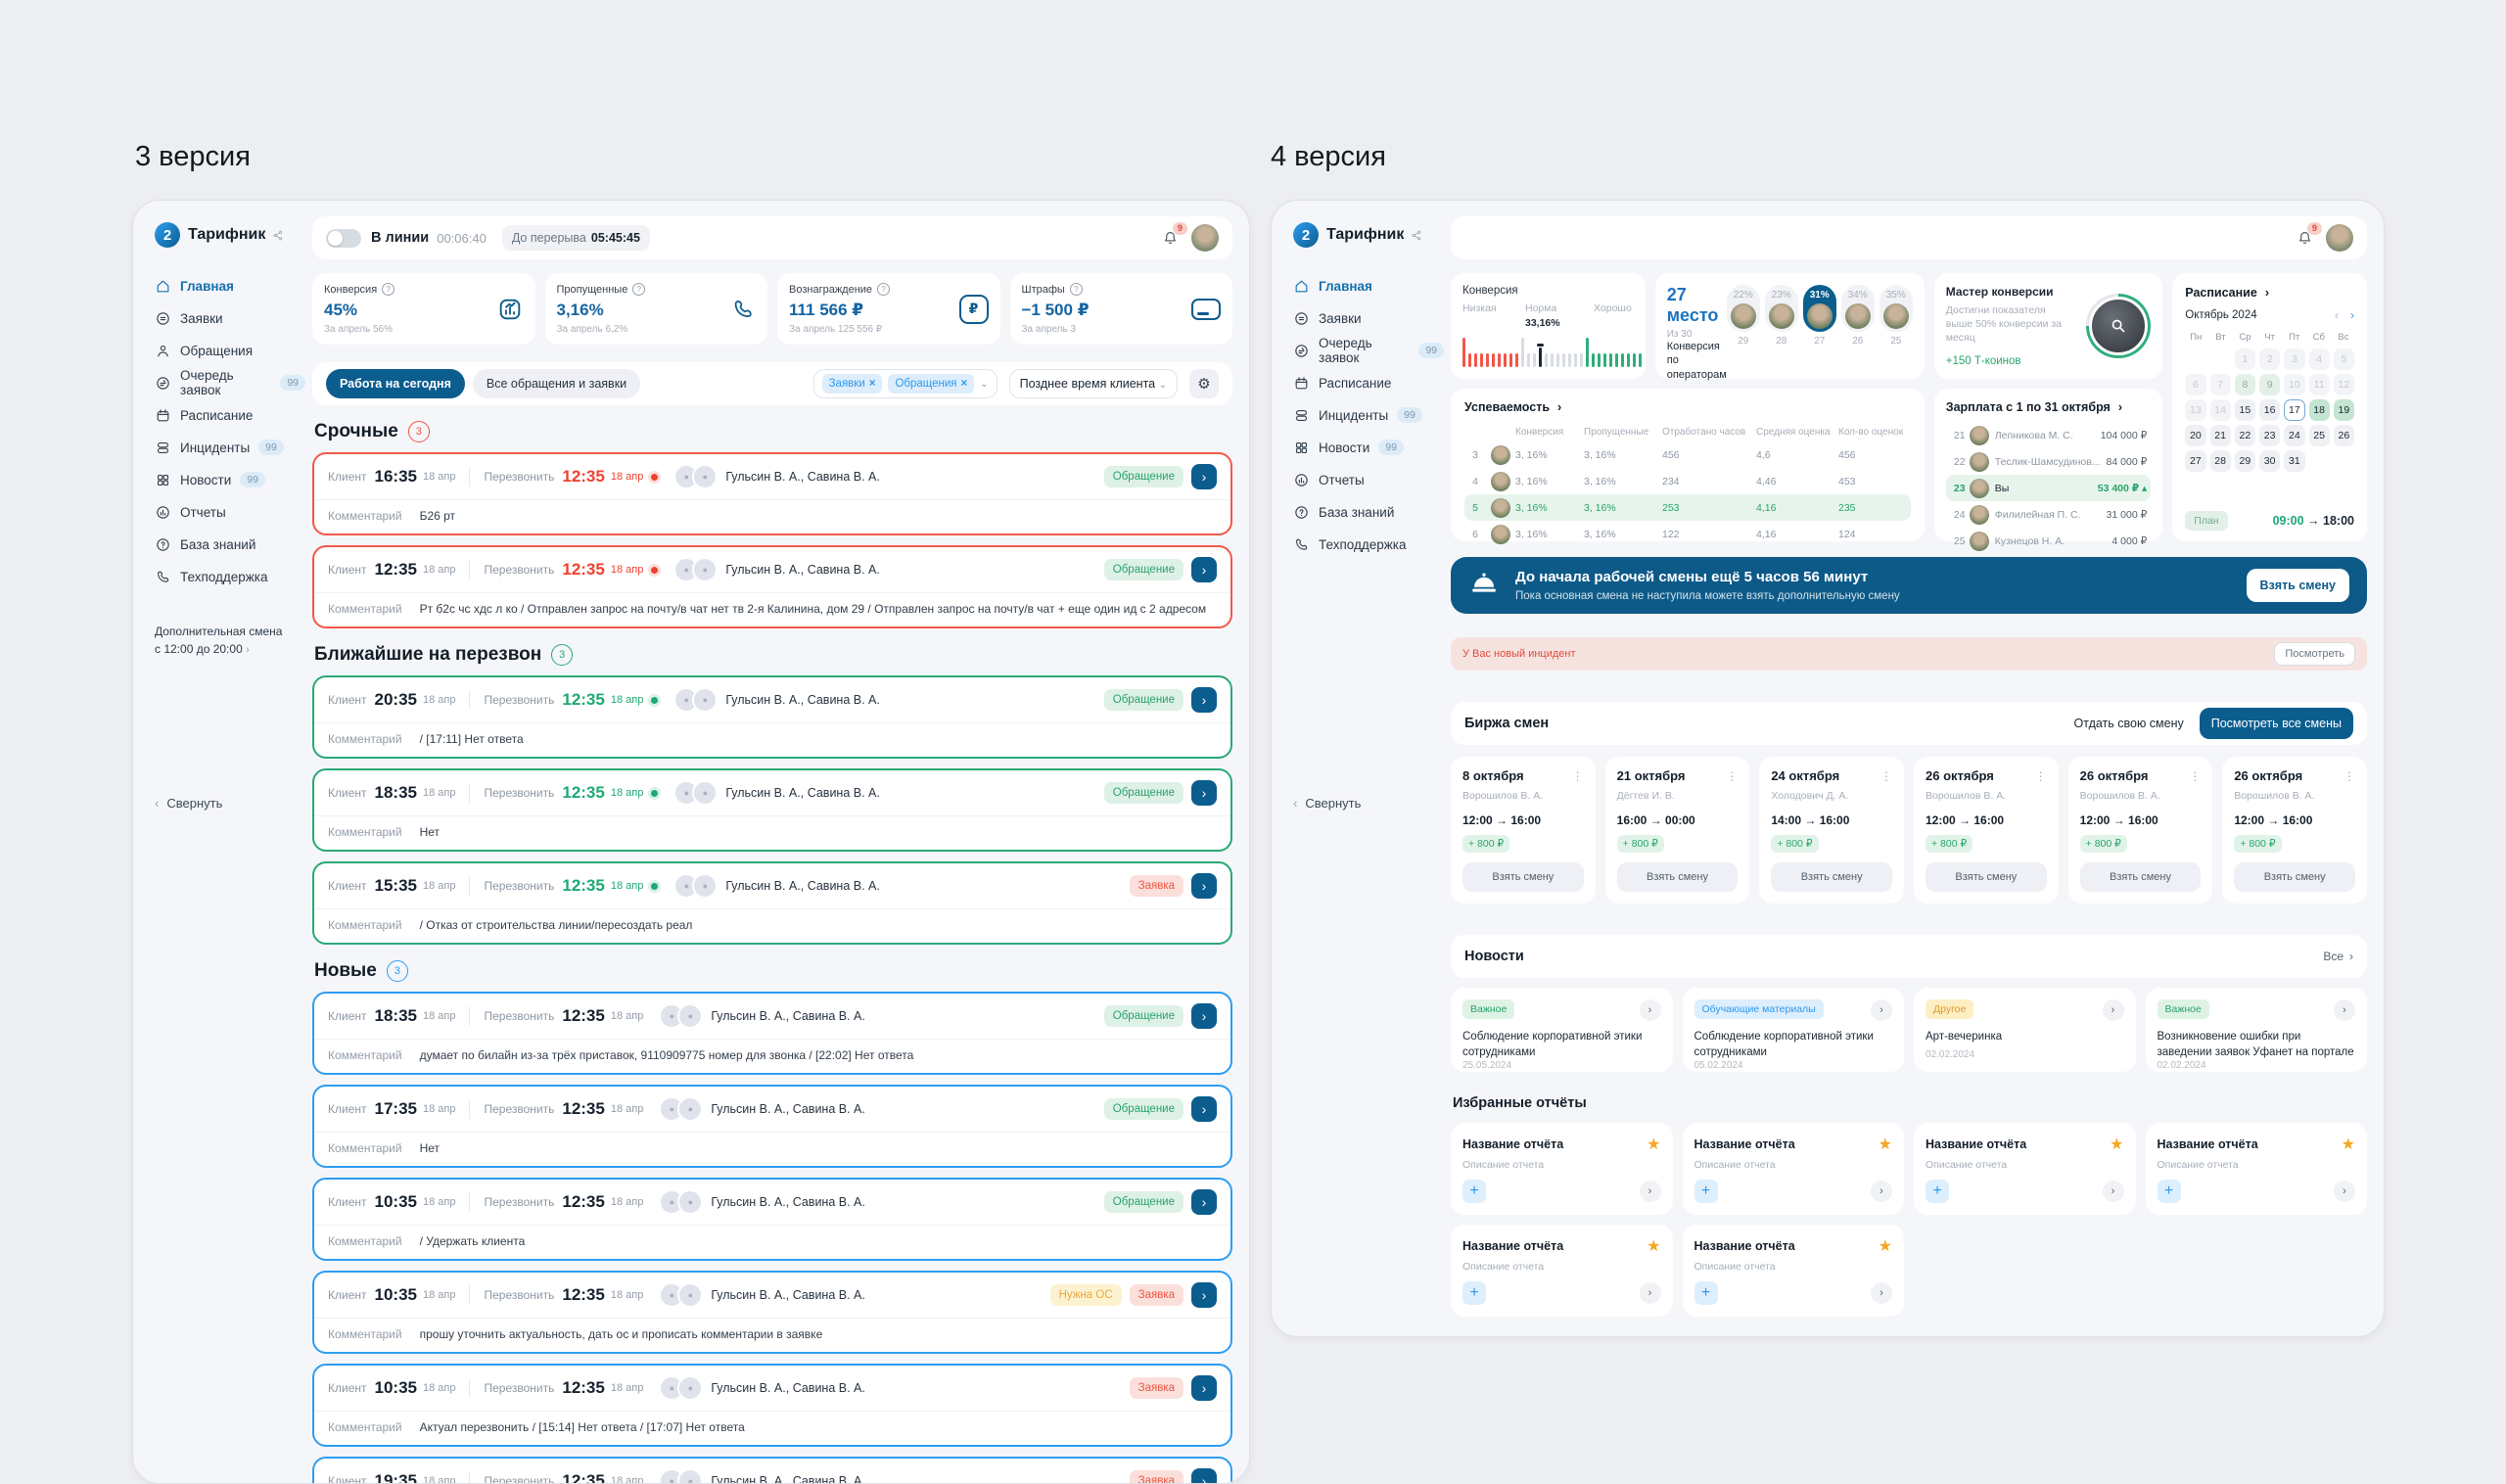 The image size is (2506, 1484). What do you see at coordinates (2025, 1030) in the screenshot?
I see `news-card: Другое › Арт-вечеринка 02.02.2024` at bounding box center [2025, 1030].